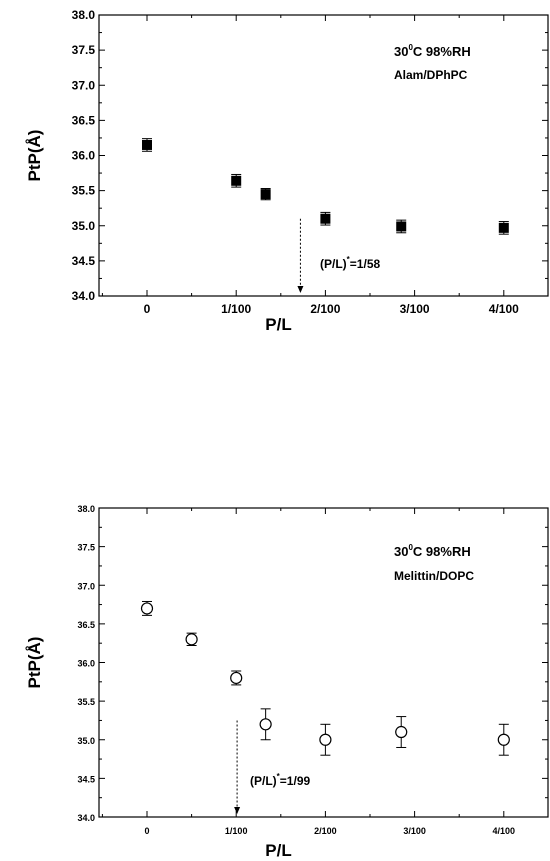  I want to click on critical-ratio-label: (P/L)*=1/58, so click(350, 263).